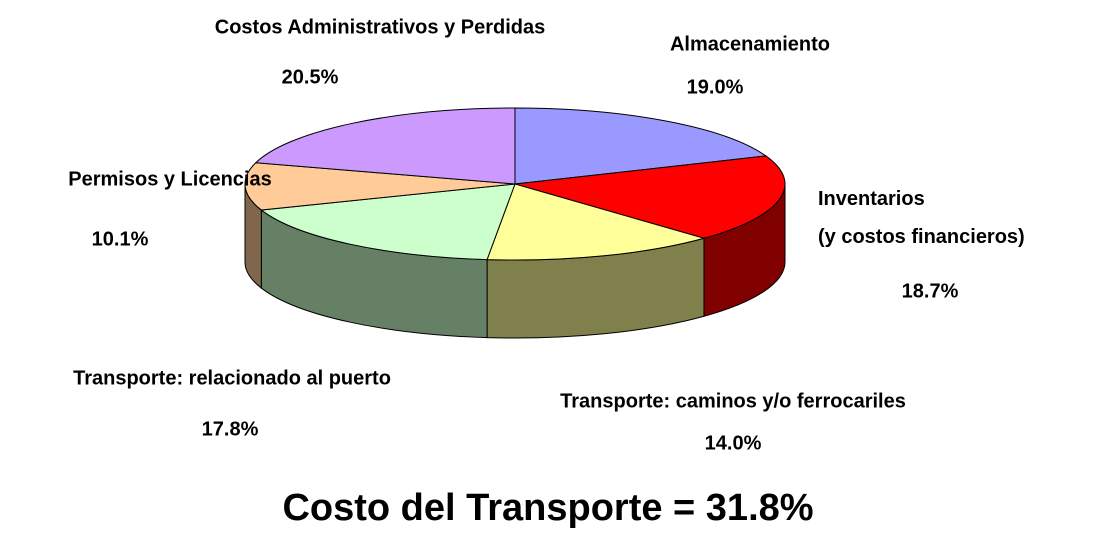 The height and width of the screenshot is (546, 1097). I want to click on pie-sides, so click(515, 261).